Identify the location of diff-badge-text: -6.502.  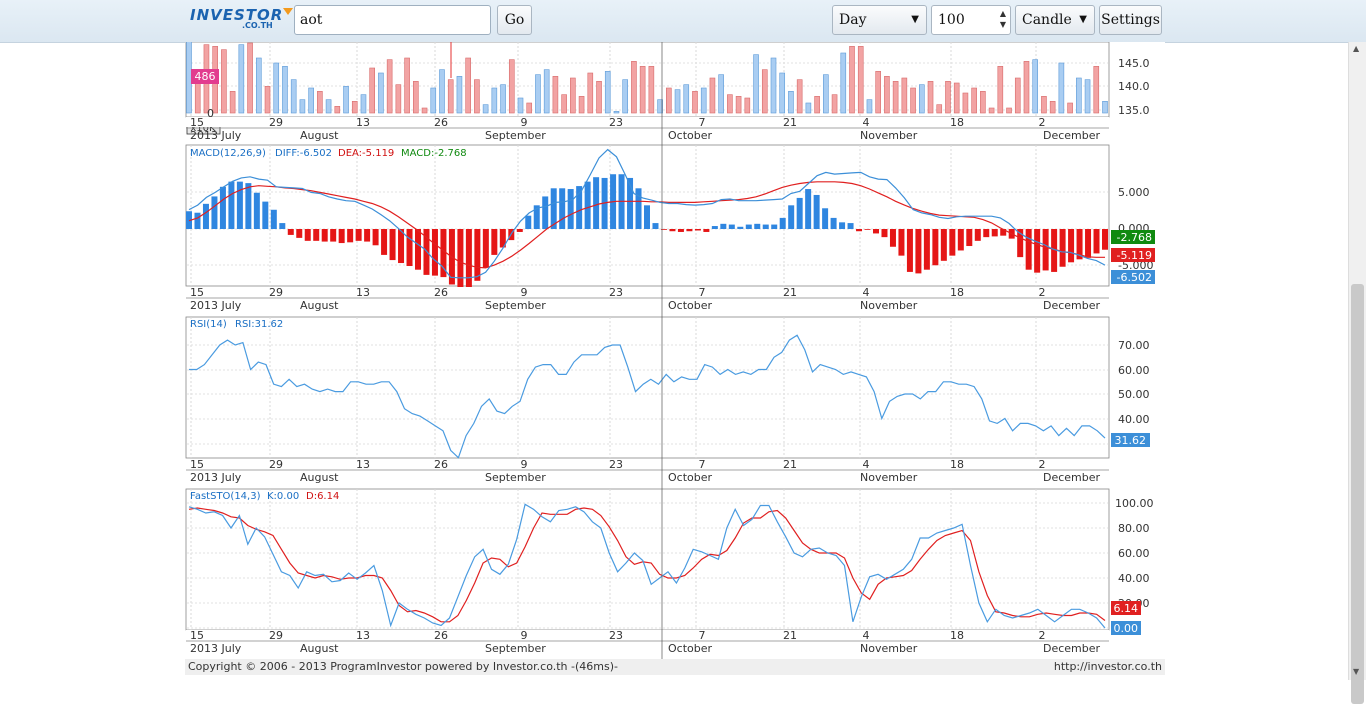
(1134, 277).